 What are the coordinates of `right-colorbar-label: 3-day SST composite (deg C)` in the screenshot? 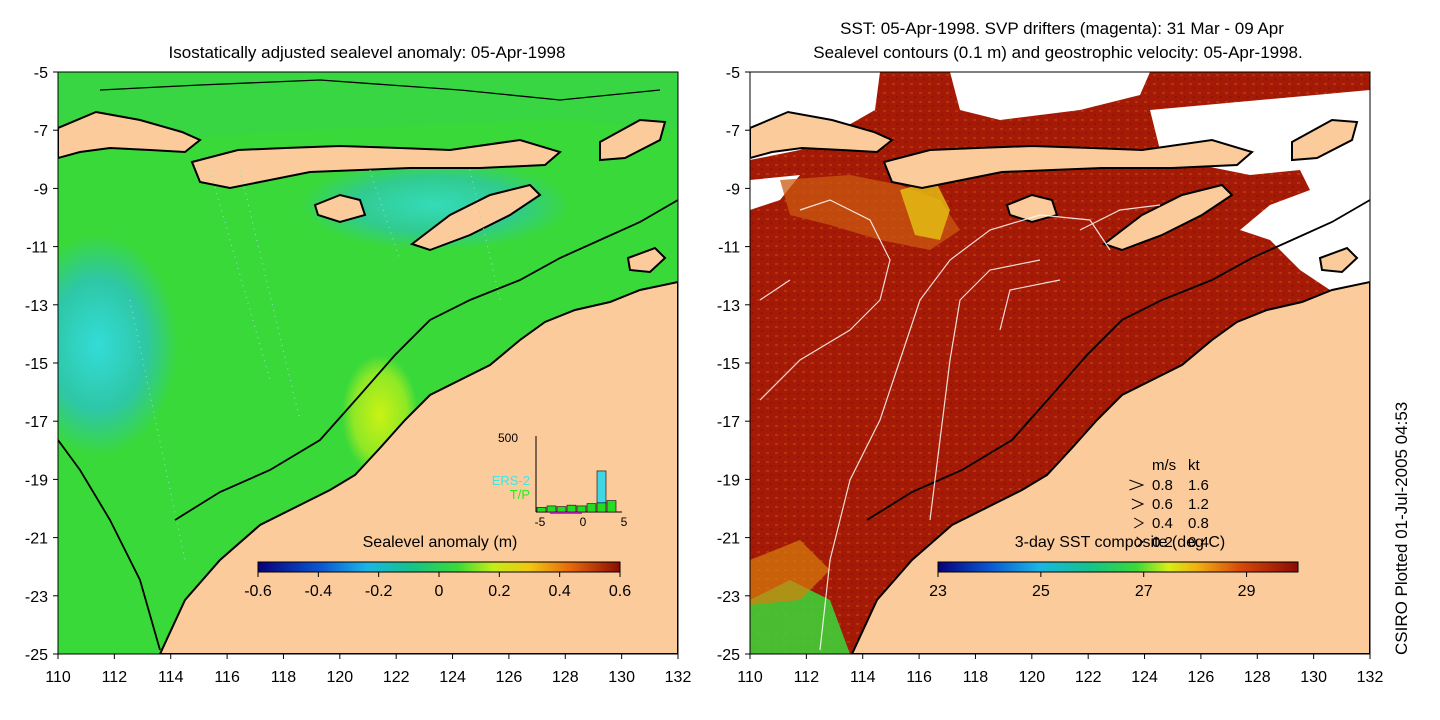 It's located at (1120, 542).